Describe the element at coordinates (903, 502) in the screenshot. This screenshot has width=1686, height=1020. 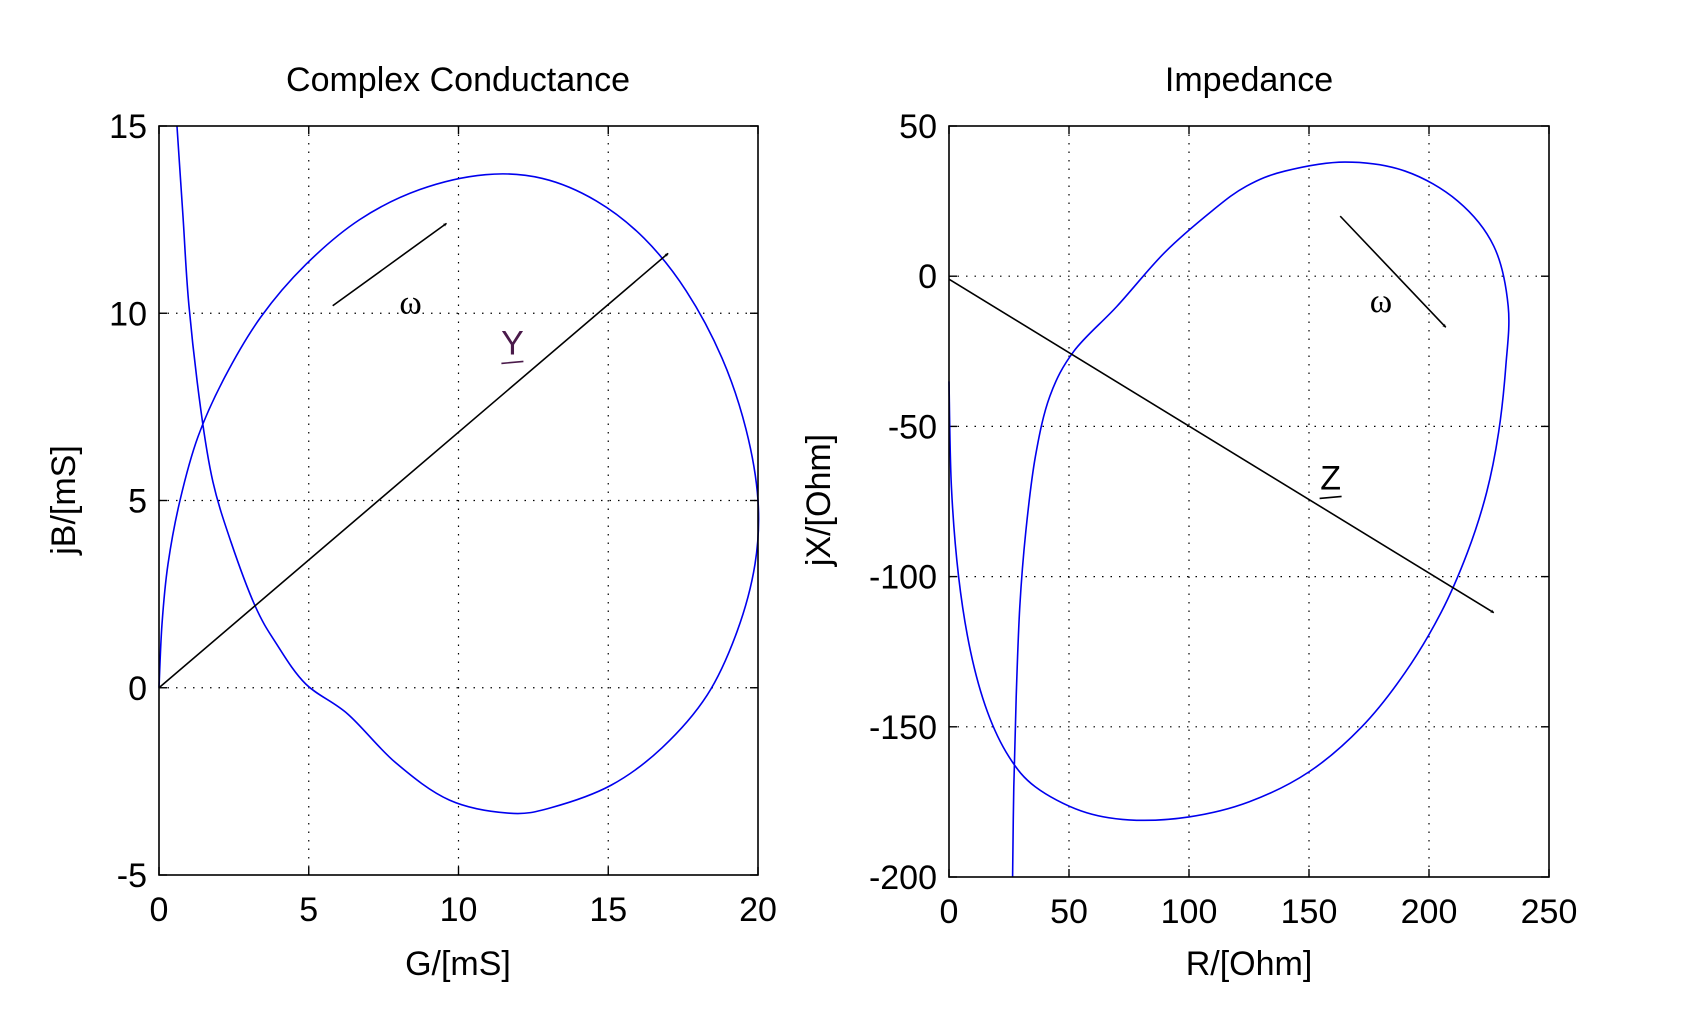
I see `y-tick-labels: -200 -150 -100 -50 0 50` at that location.